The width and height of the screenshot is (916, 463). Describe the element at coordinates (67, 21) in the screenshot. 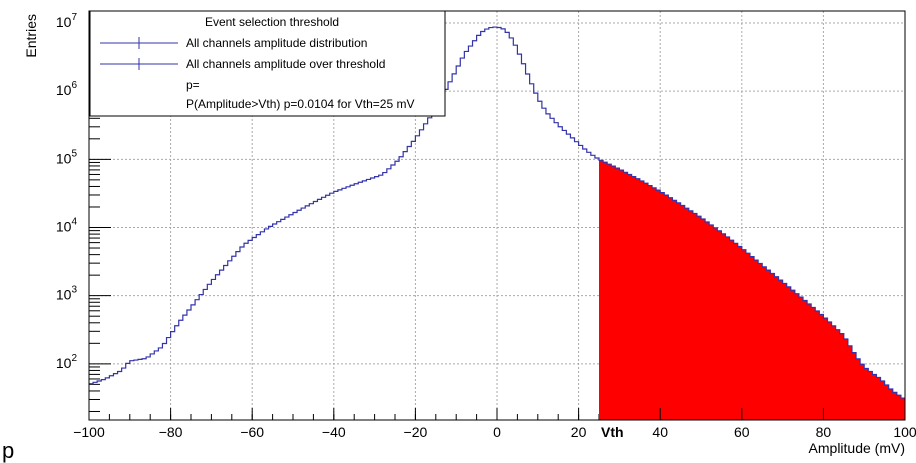

I see `y-tick-label: 10⁷` at that location.